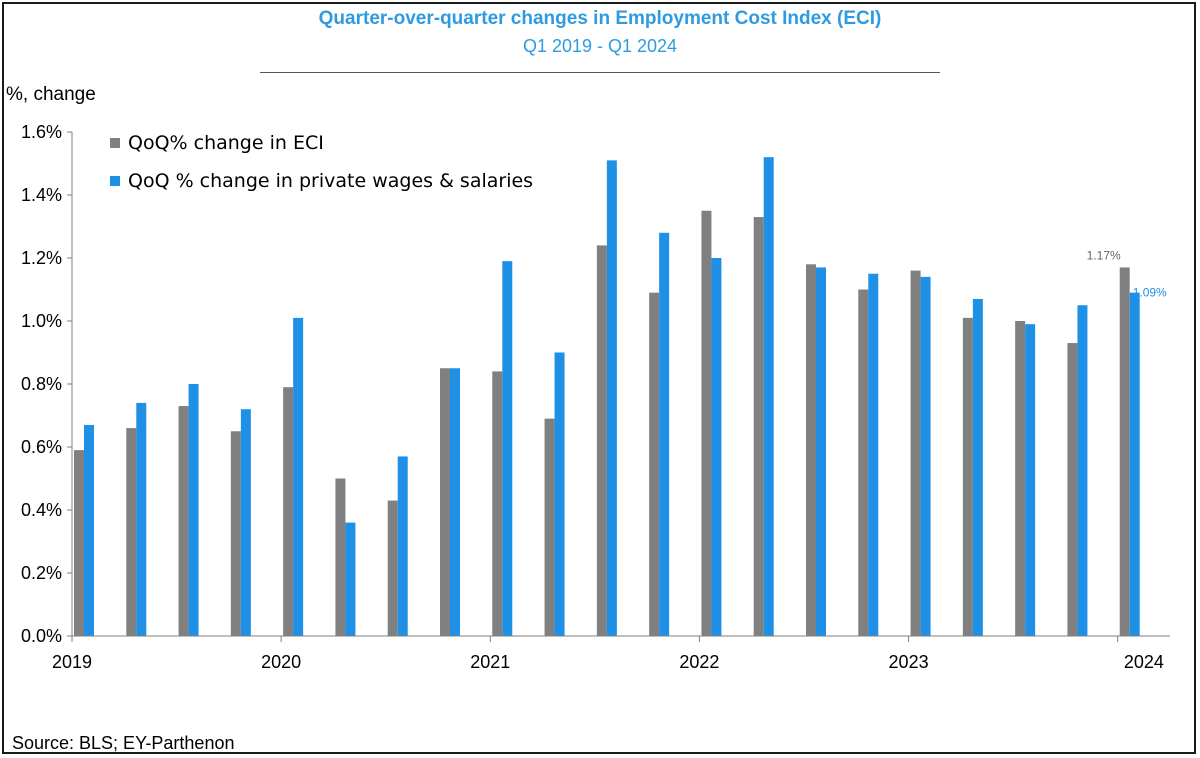 The width and height of the screenshot is (1200, 758). I want to click on x-tick-label: 2021, so click(490, 662).